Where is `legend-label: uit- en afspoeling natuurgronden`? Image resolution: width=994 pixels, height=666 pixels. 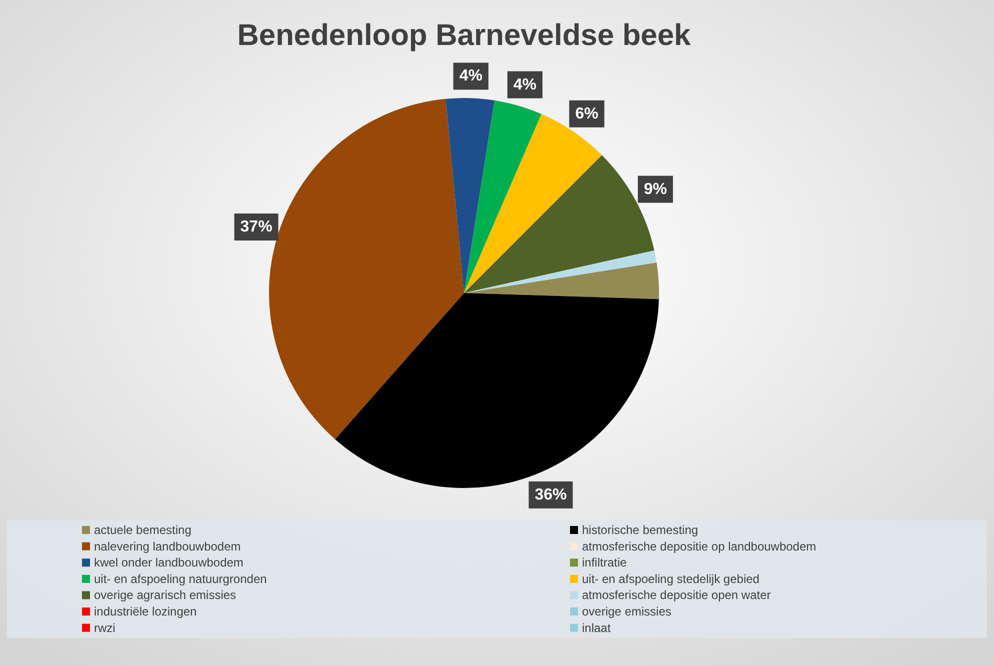
legend-label: uit- en afspoeling natuurgronden is located at coordinates (180, 579).